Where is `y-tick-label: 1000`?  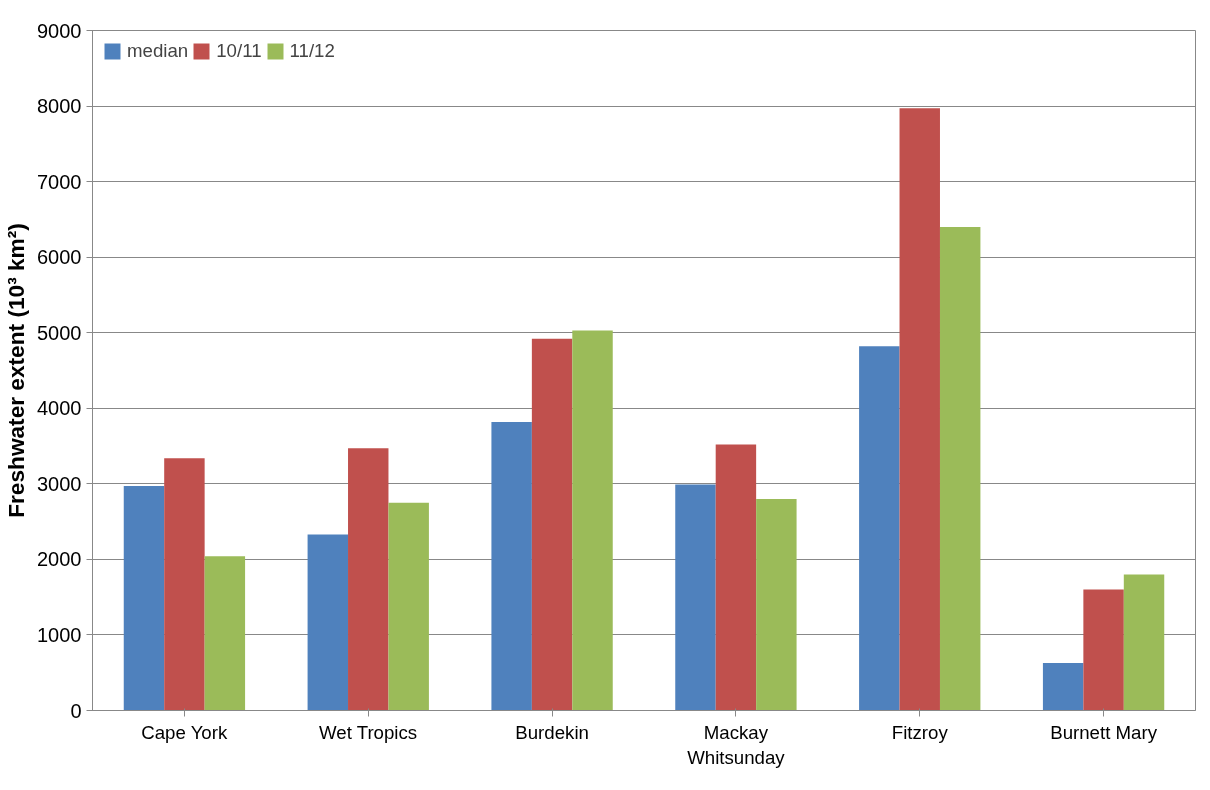
y-tick-label: 1000 is located at coordinates (59, 634).